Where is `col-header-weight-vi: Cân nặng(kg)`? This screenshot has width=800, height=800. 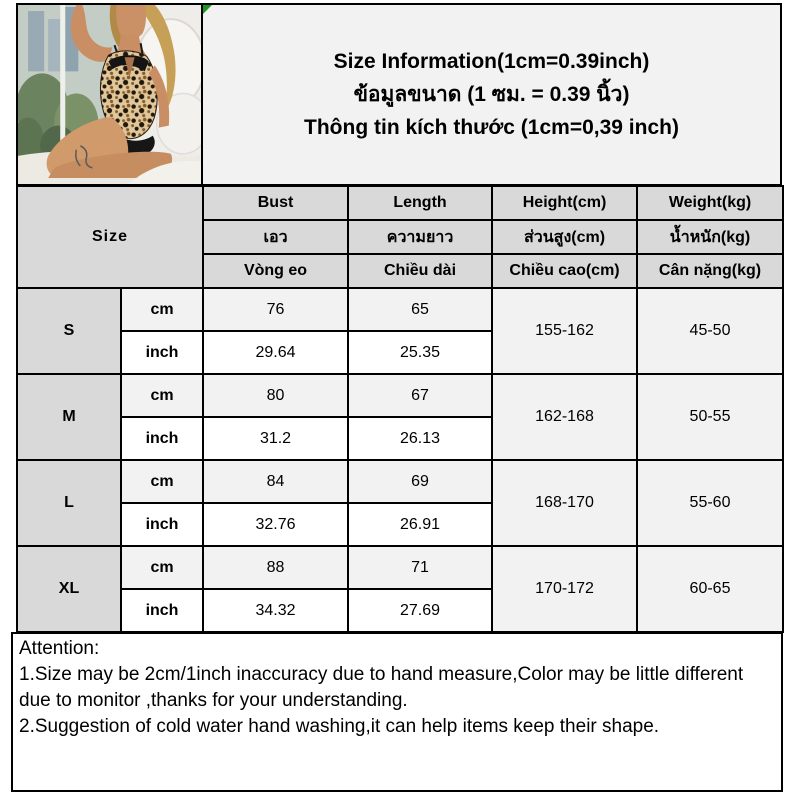
col-header-weight-vi: Cân nặng(kg) is located at coordinates (710, 271).